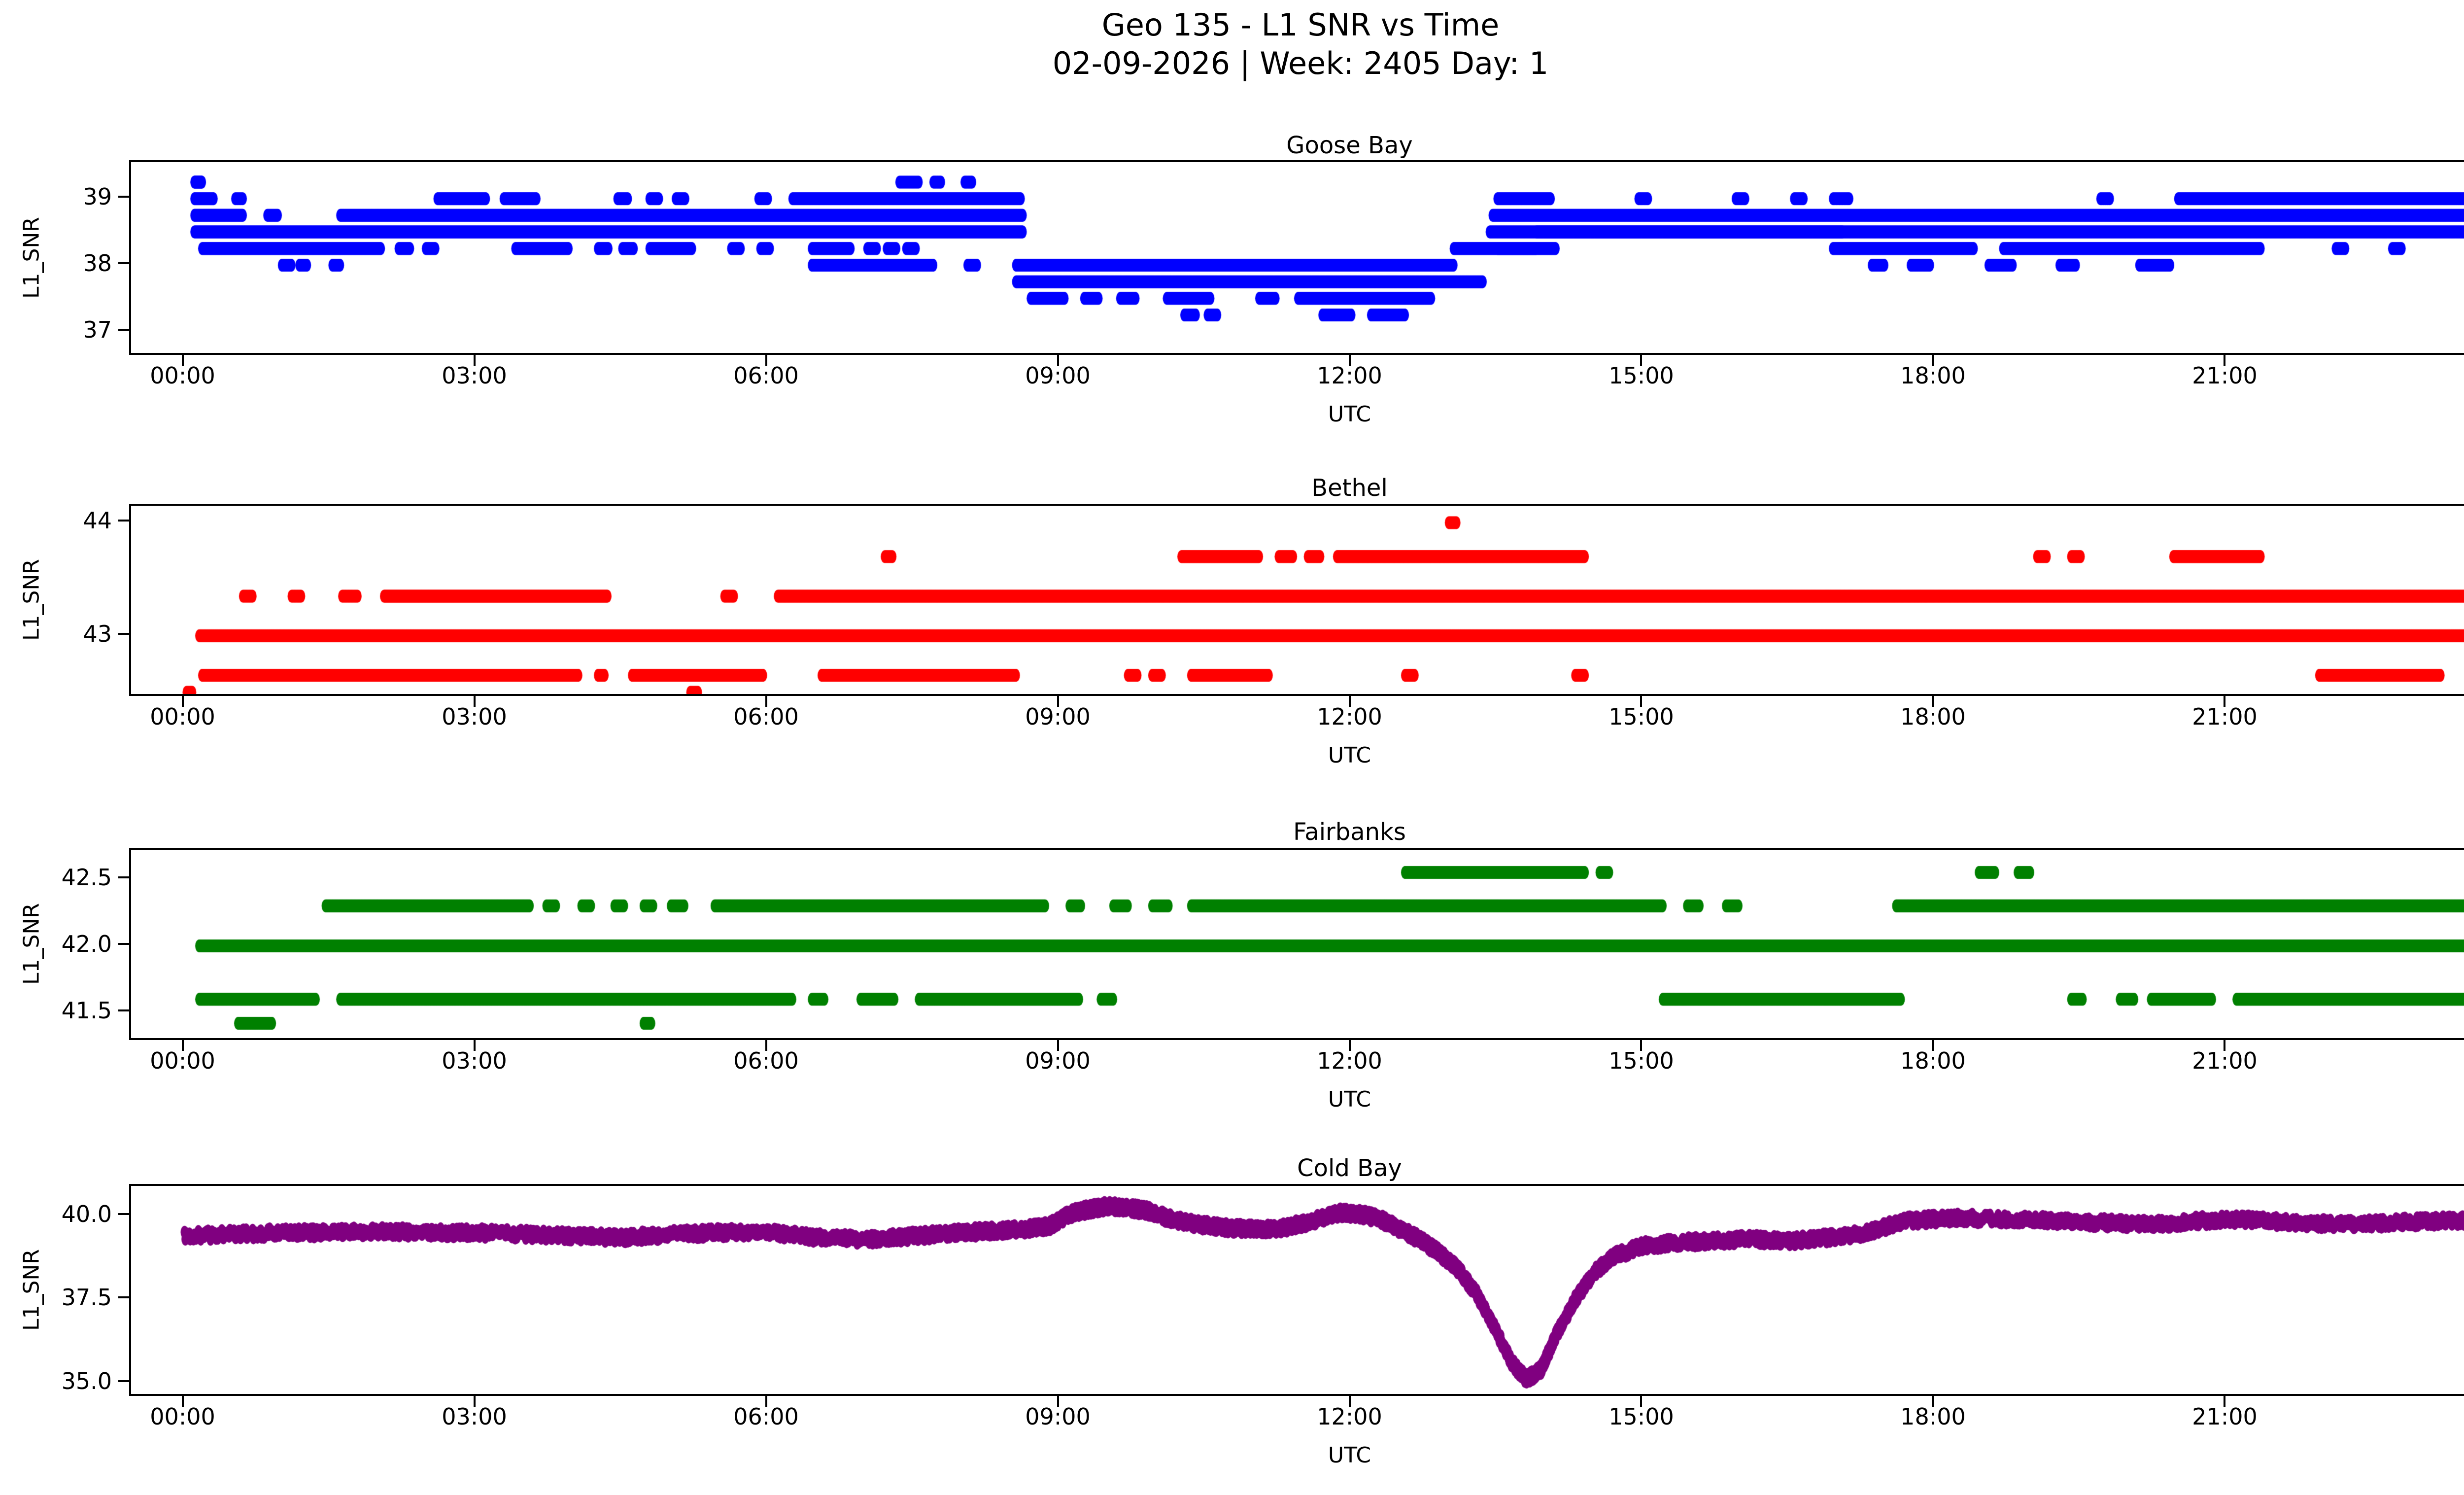  What do you see at coordinates (1349, 1099) in the screenshot?
I see `xaxis-label-fairbanks: UTC` at bounding box center [1349, 1099].